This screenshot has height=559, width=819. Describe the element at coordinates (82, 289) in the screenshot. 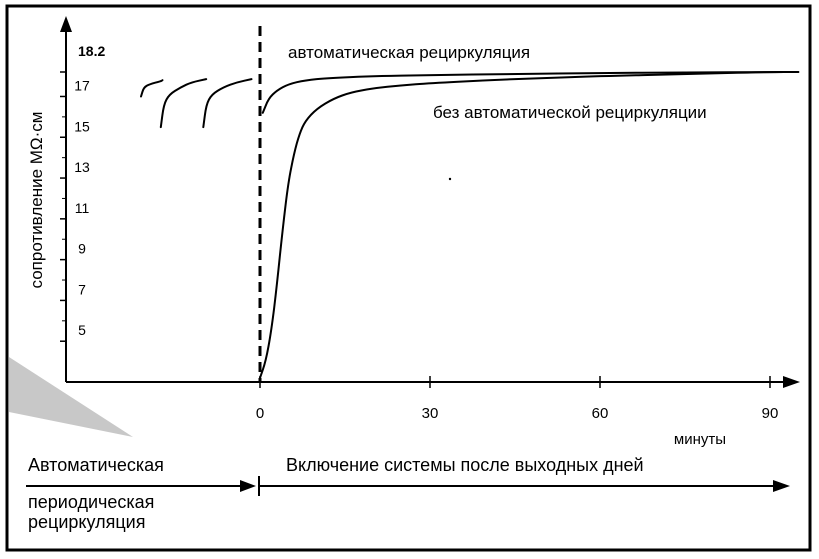

I see `y-tick-label-7: 7` at that location.